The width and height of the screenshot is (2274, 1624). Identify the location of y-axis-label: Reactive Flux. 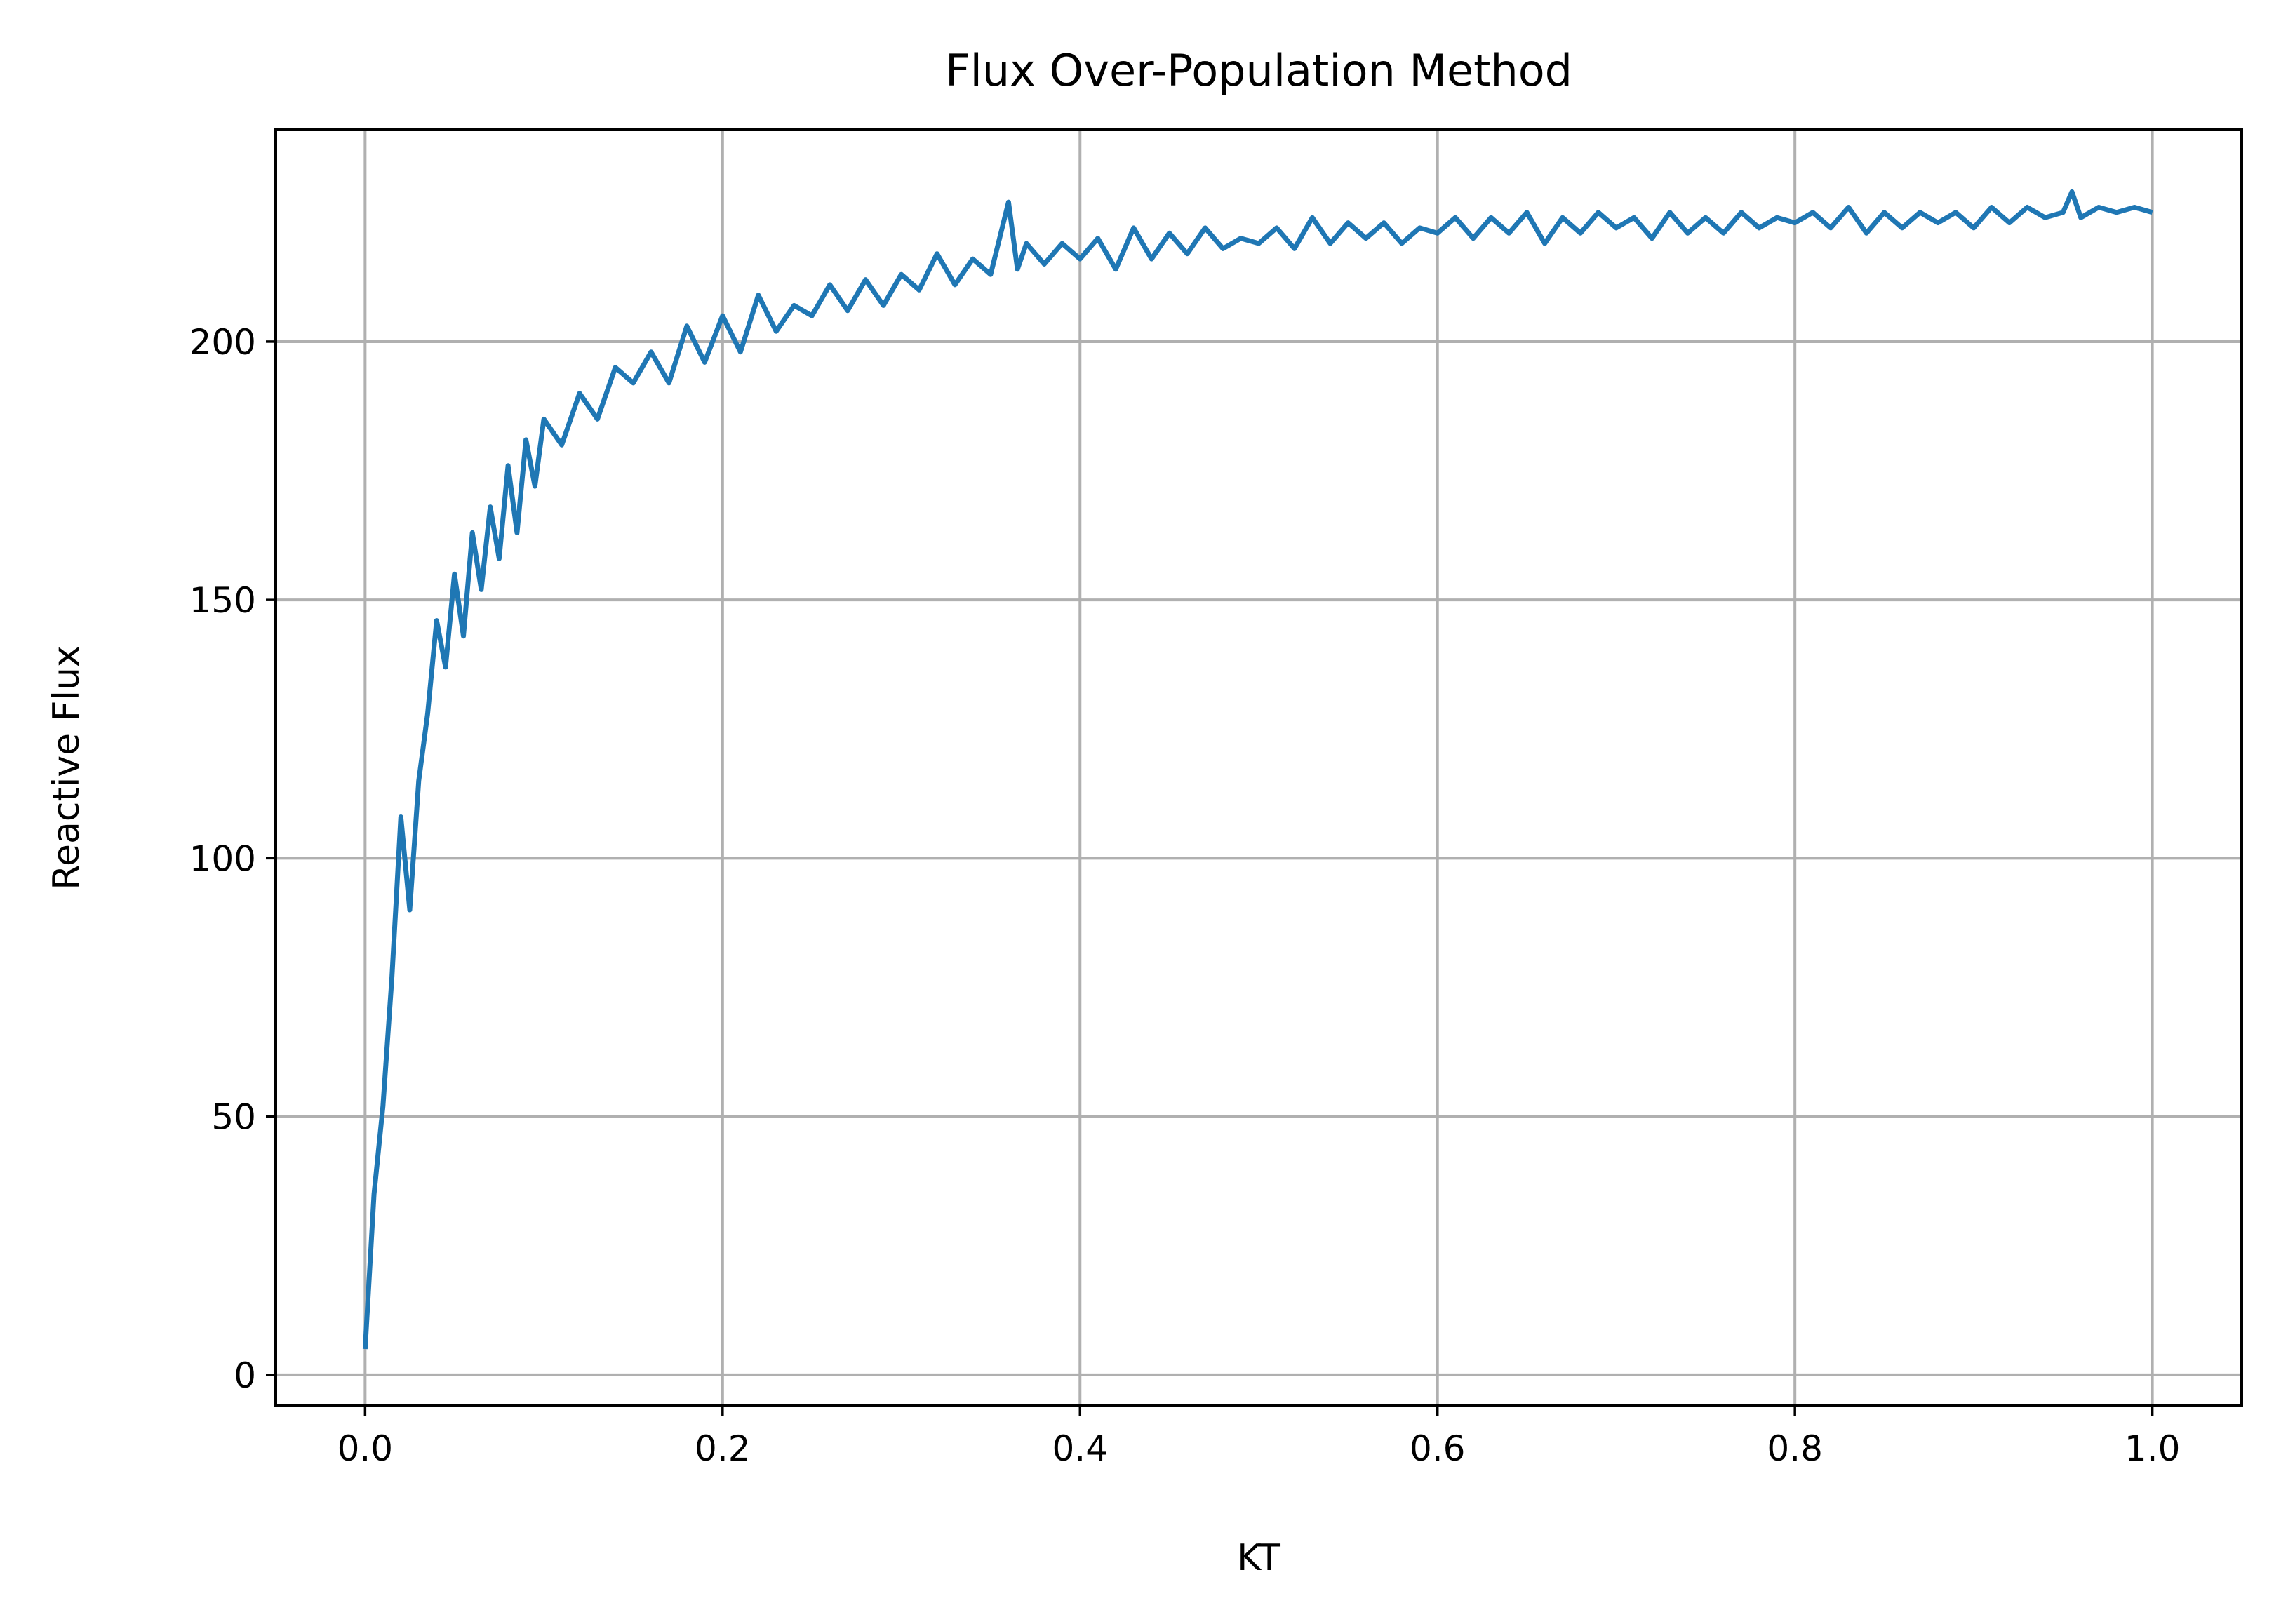
(67, 767).